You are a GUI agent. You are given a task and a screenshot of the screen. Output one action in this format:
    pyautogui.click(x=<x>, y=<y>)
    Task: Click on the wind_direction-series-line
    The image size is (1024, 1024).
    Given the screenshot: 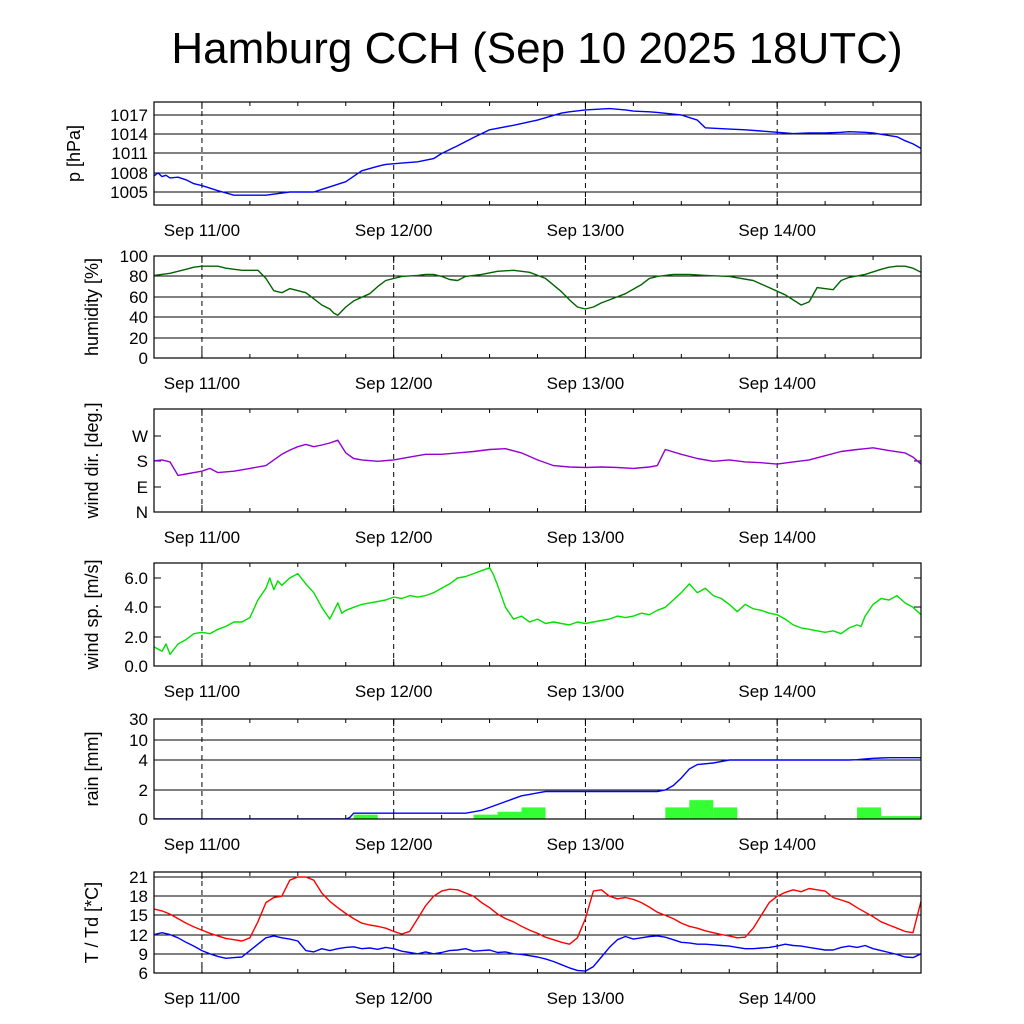 What is the action you would take?
    pyautogui.click(x=537, y=458)
    